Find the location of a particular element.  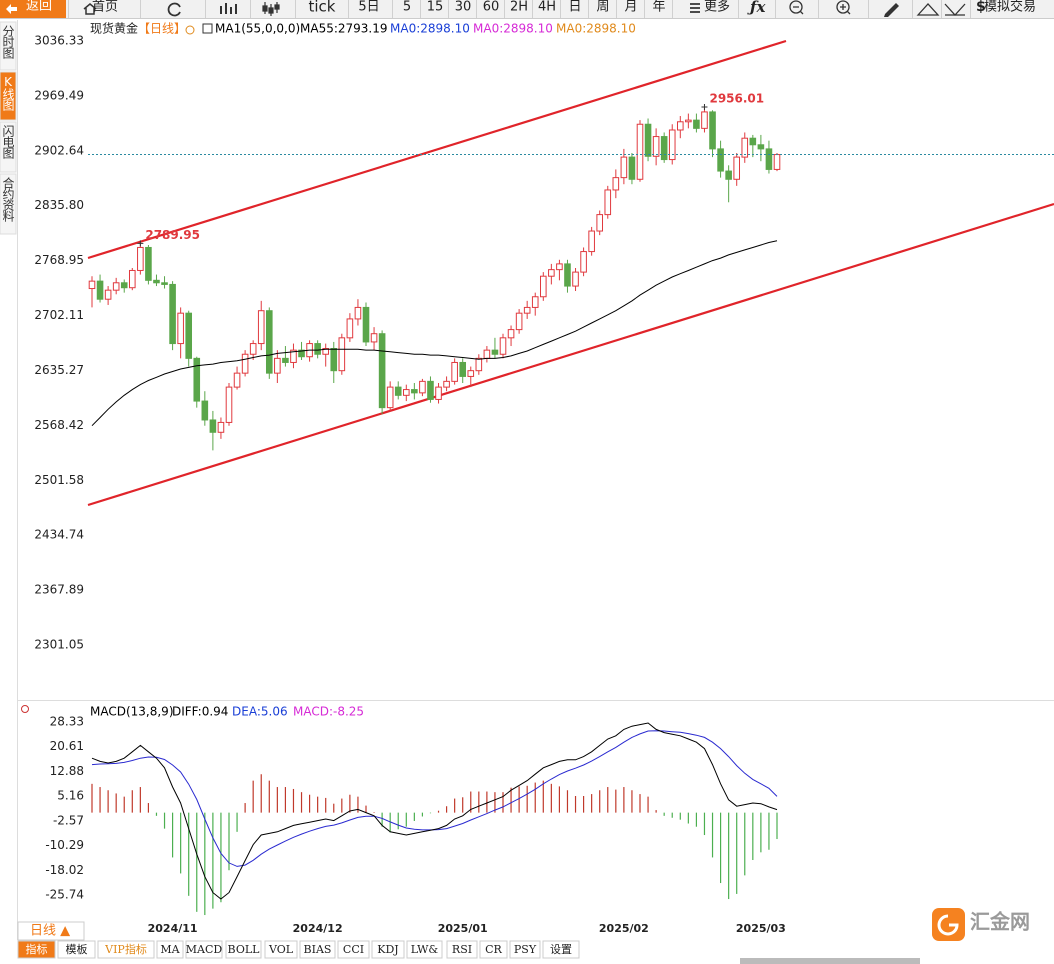

y-tick-label: 2902.64 is located at coordinates (59, 150).